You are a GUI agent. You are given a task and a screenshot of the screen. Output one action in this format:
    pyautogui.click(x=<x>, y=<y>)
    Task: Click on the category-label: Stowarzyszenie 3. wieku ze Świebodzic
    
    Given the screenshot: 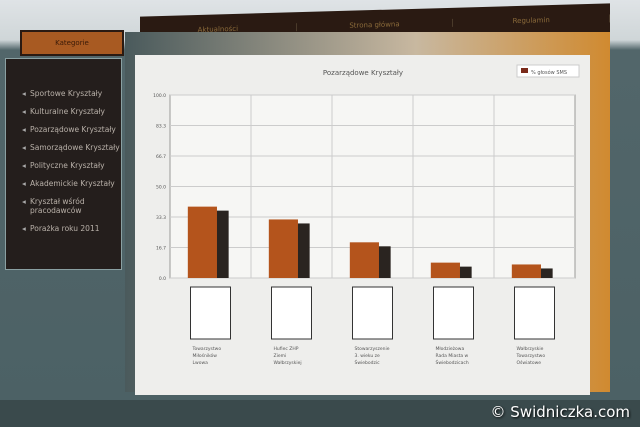 What is the action you would take?
    pyautogui.click(x=372, y=356)
    